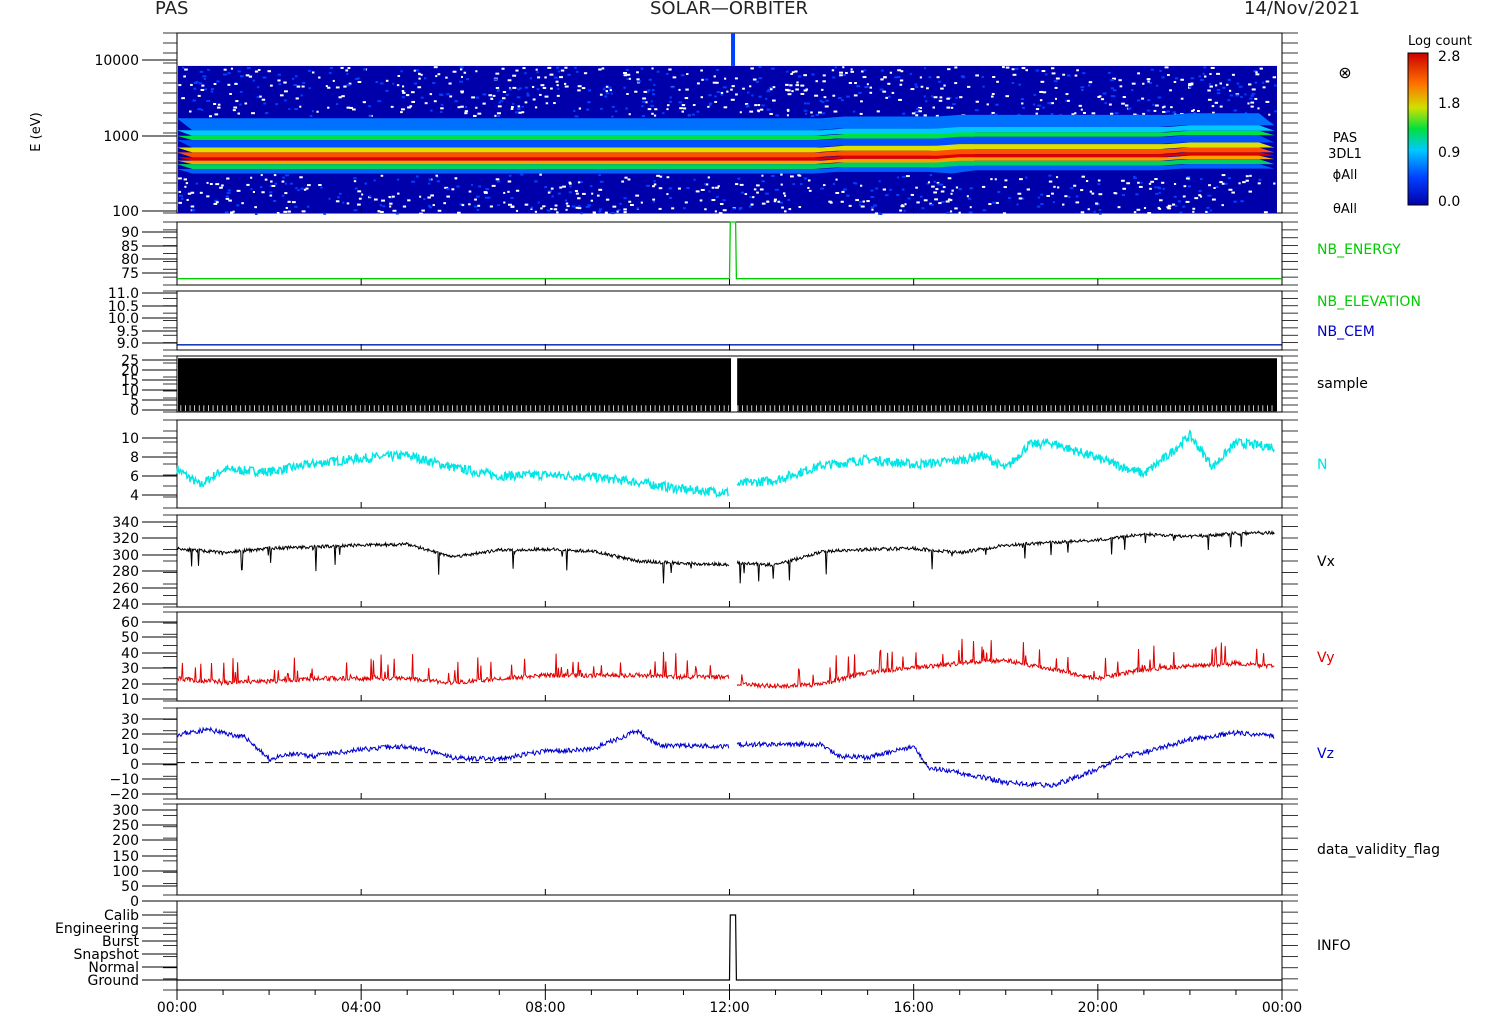 This screenshot has width=1512, height=1020. What do you see at coordinates (1345, 138) in the screenshot?
I see `spectrogram-label: PAS` at bounding box center [1345, 138].